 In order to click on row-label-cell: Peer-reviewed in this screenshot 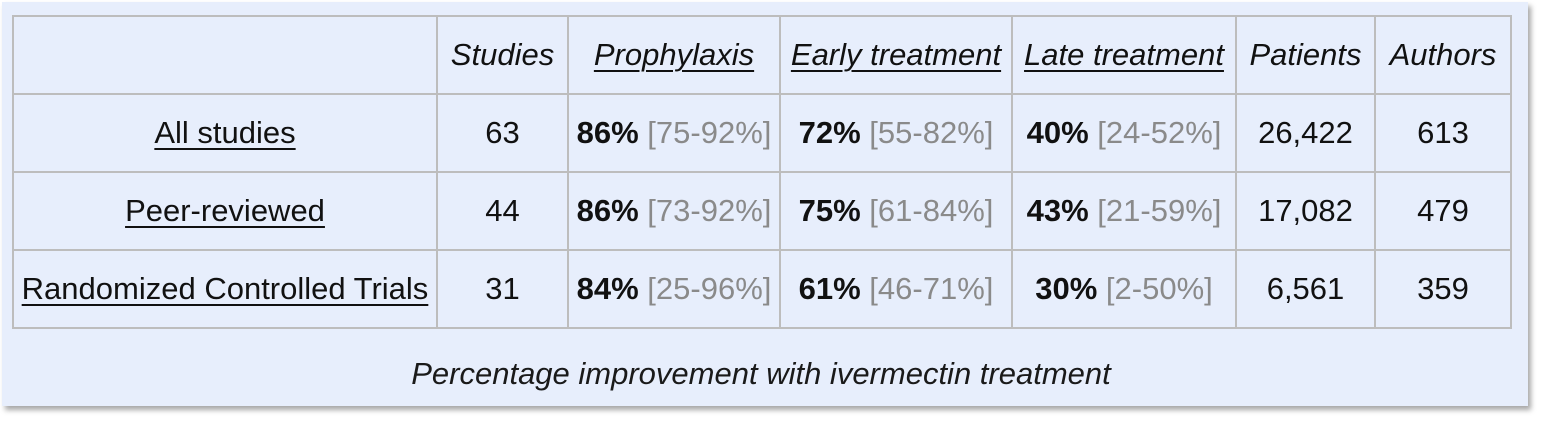, I will do `click(225, 211)`.